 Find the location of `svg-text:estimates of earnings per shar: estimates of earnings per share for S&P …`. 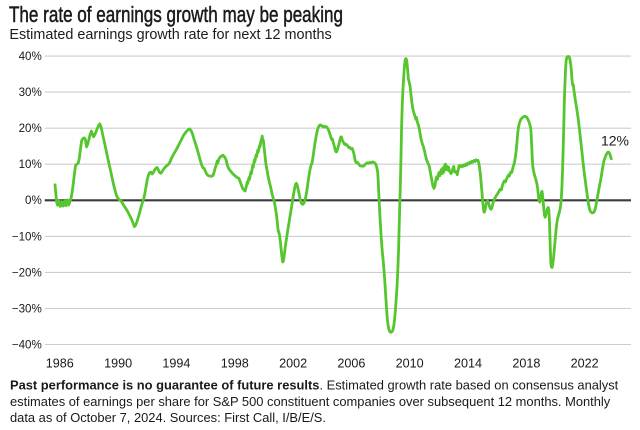

svg-text:estimates of earnings per shar: estimates of earnings per share for S&P … is located at coordinates (310, 401).